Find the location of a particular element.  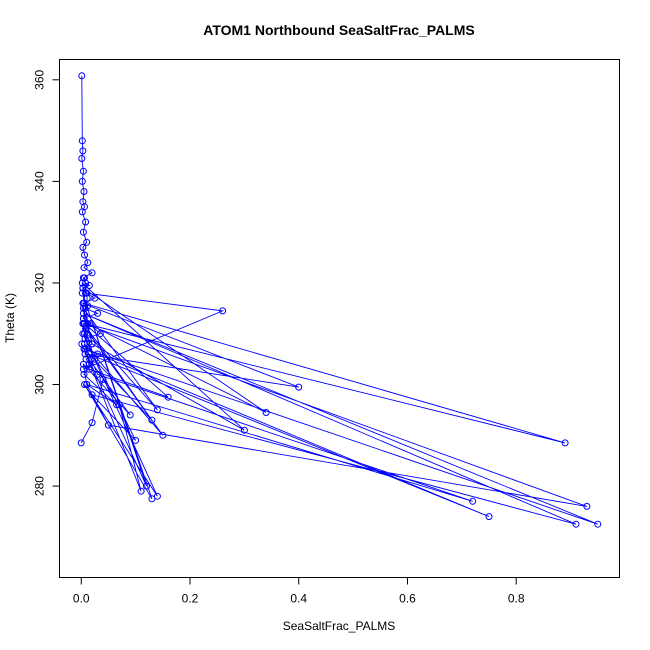

x-axis-label: SeaSaltFrac_PALMS is located at coordinates (339, 626).